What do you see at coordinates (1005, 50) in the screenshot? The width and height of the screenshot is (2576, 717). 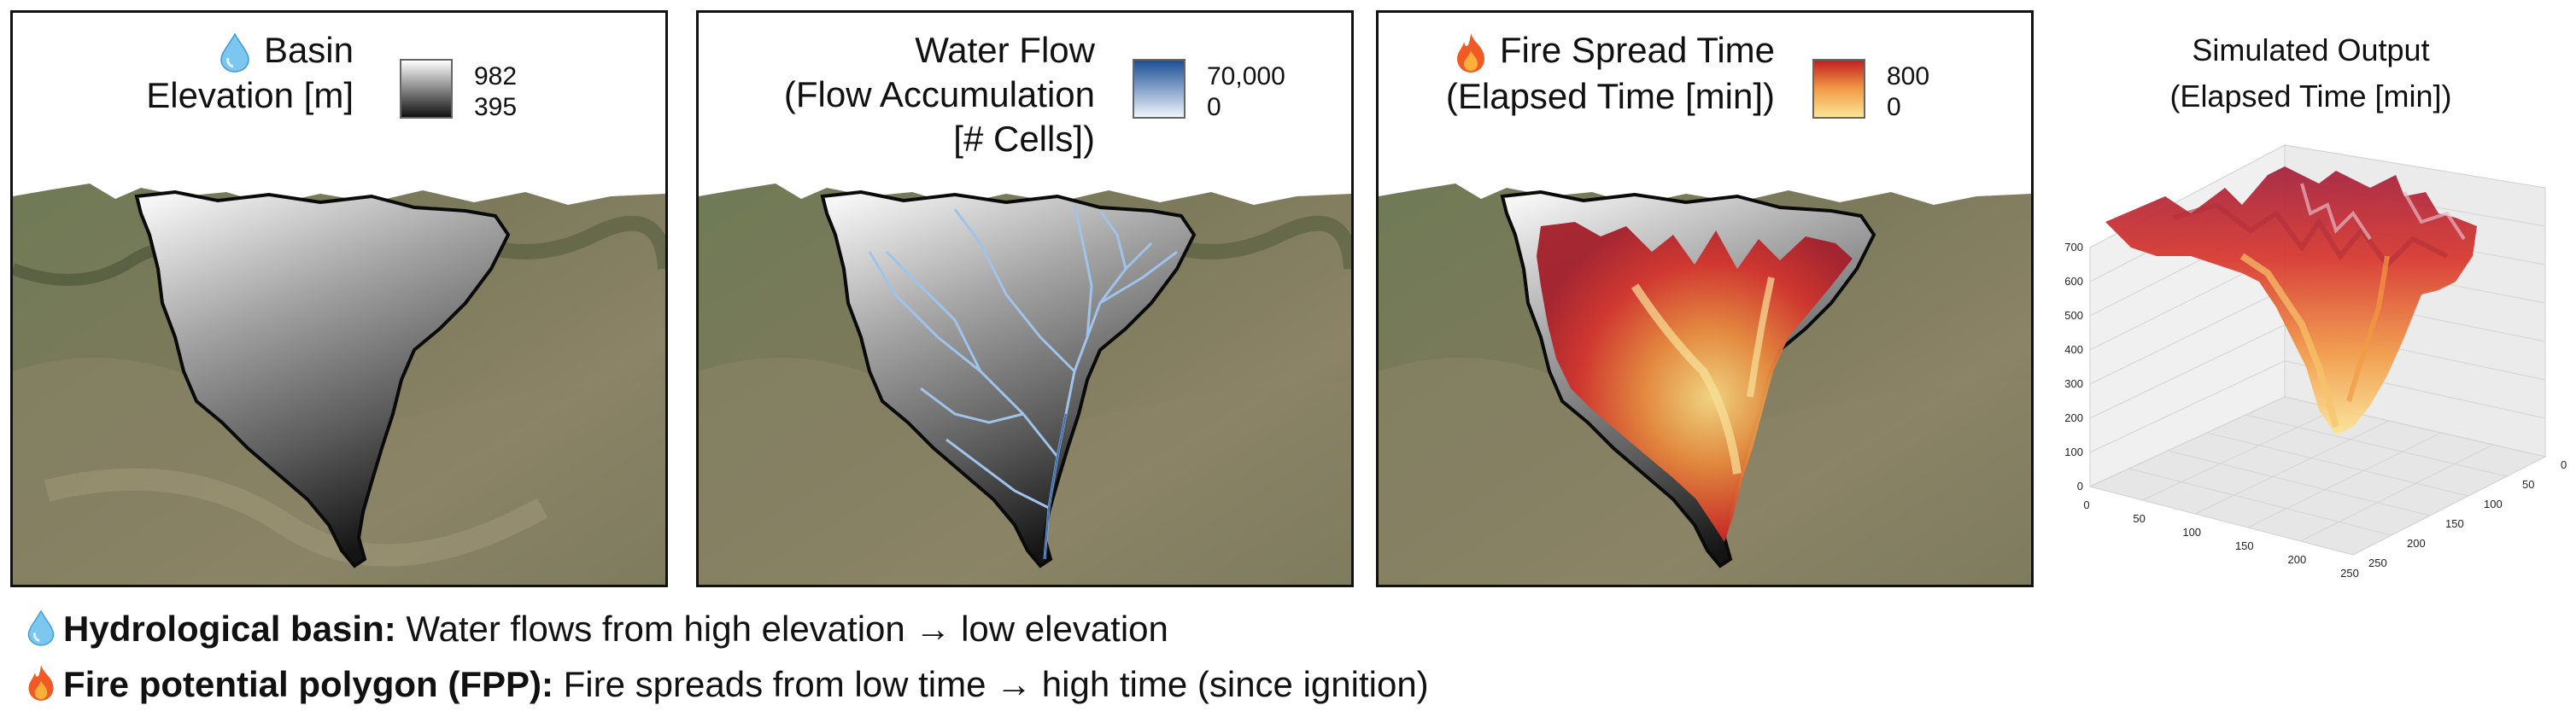 I see `title-line: Water Flow` at bounding box center [1005, 50].